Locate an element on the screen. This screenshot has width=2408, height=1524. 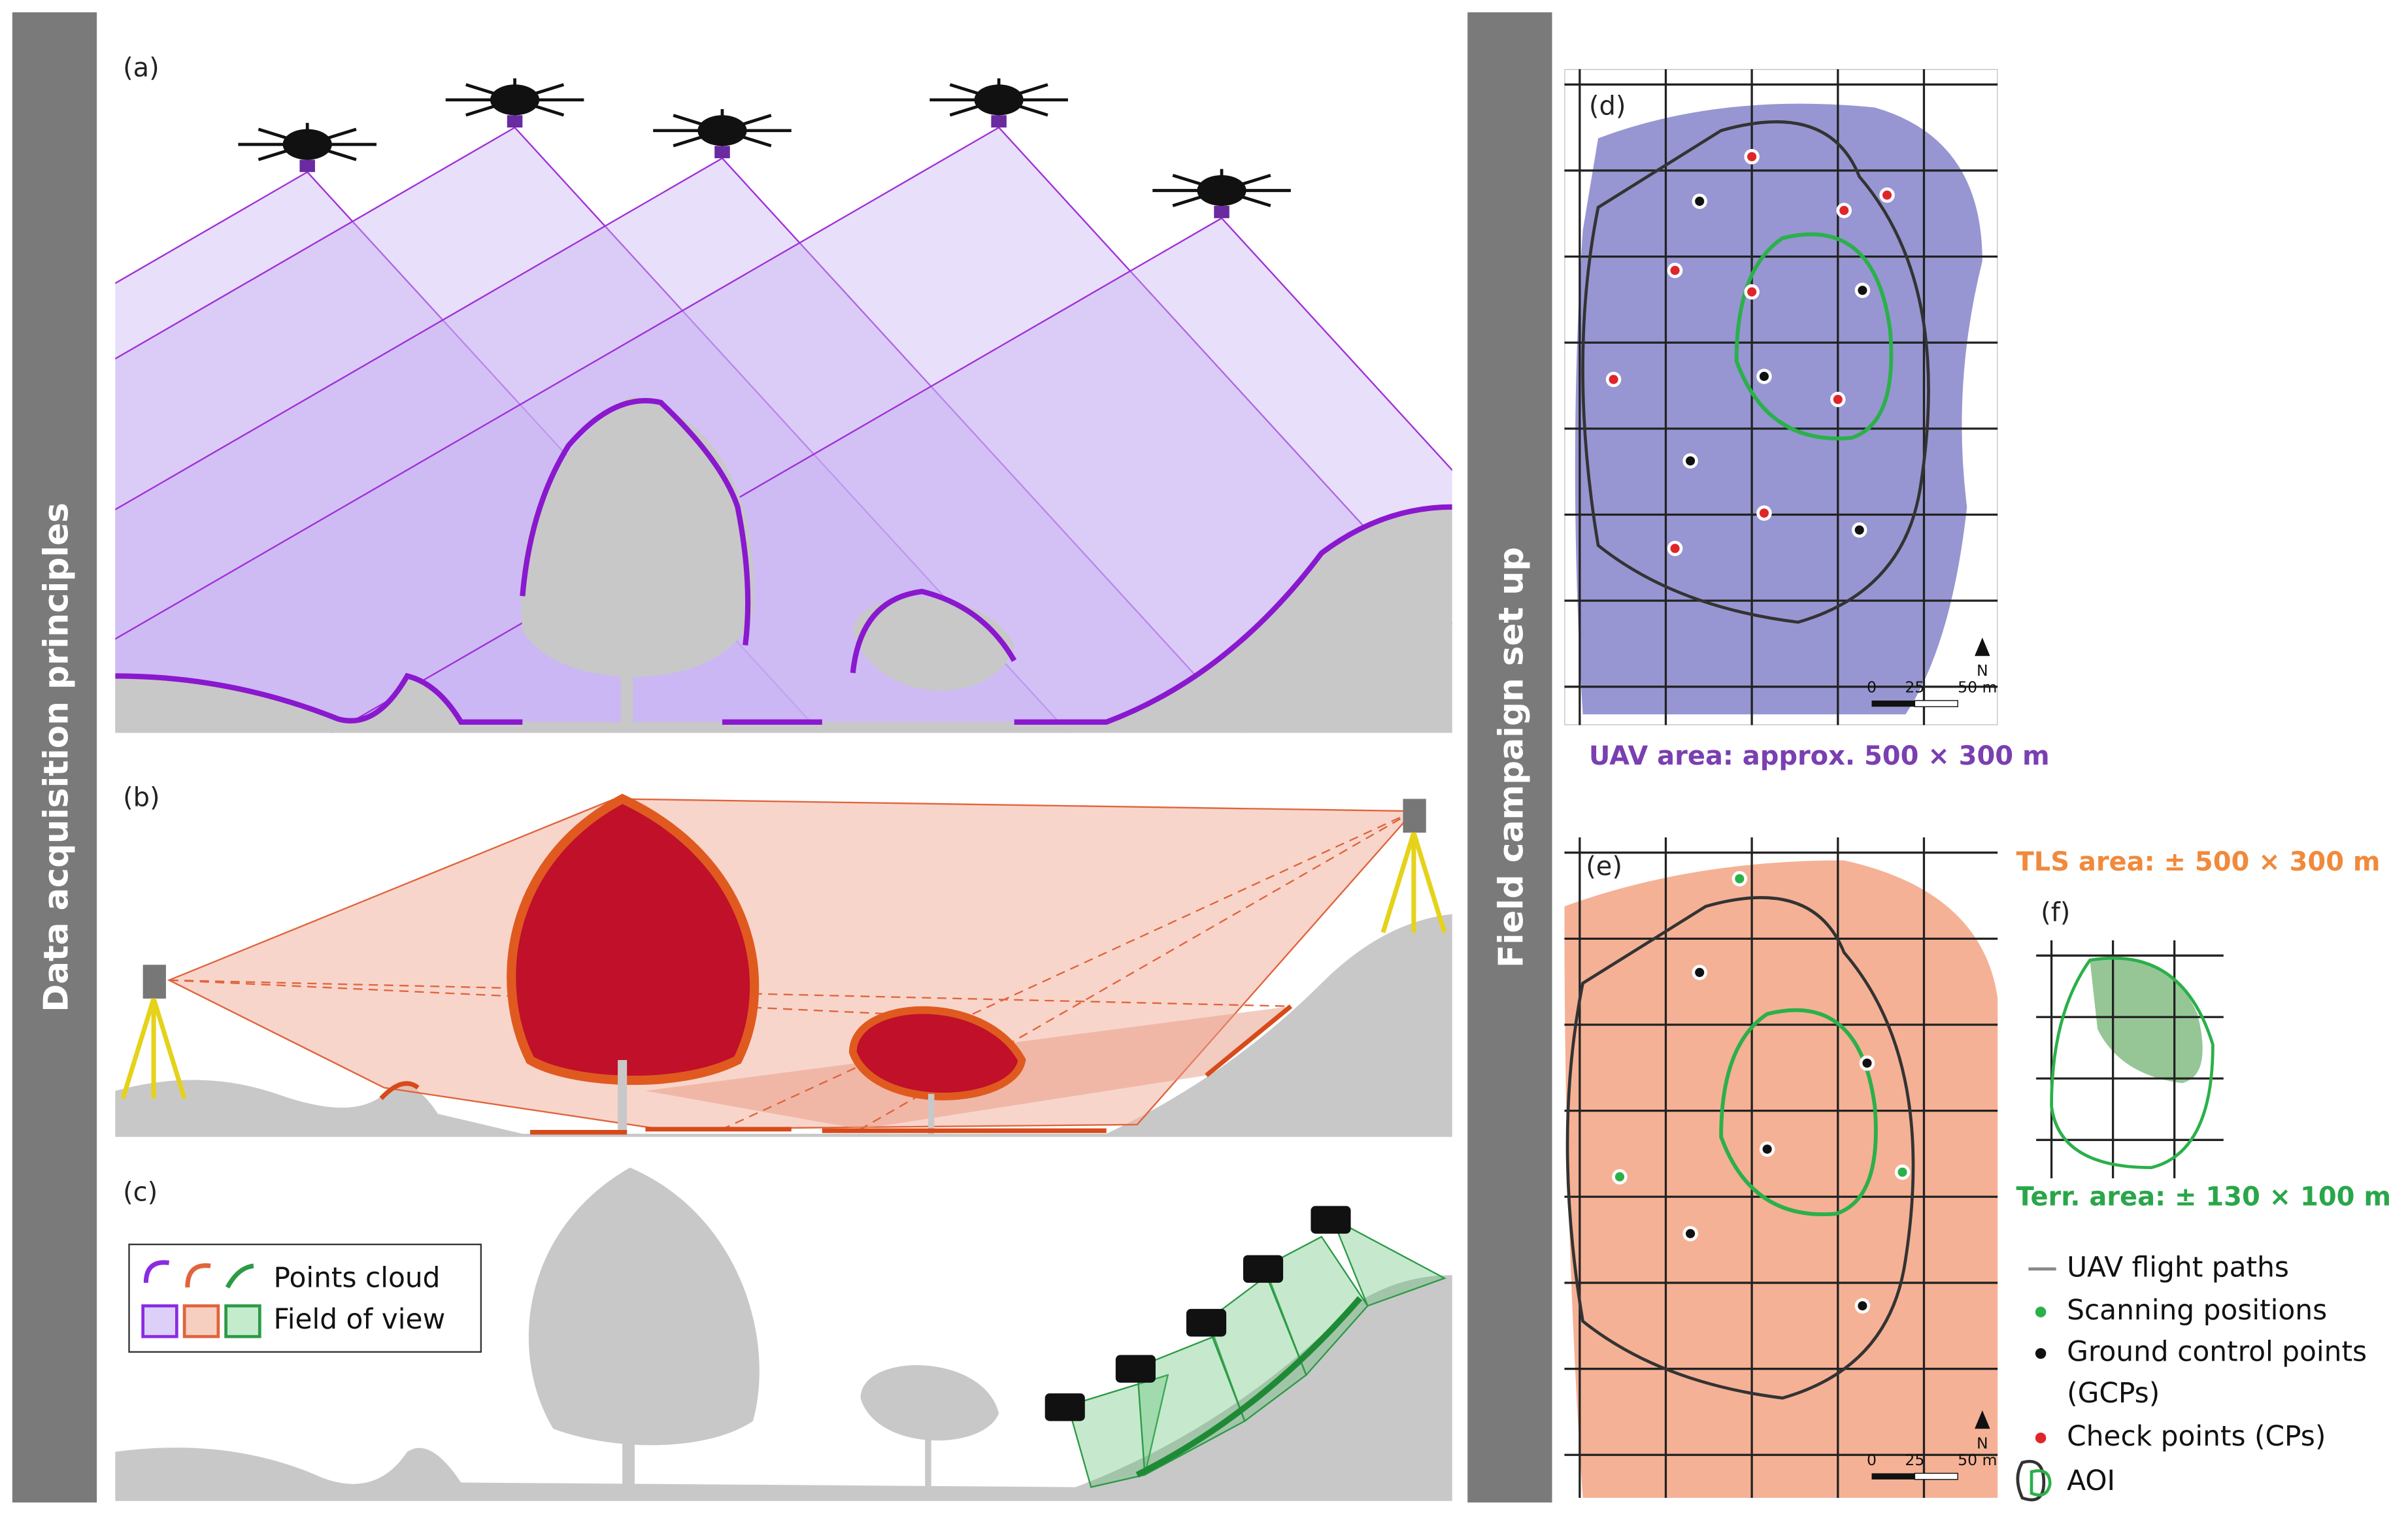
legend-label: Scanning positions is located at coordinates (2197, 1310).